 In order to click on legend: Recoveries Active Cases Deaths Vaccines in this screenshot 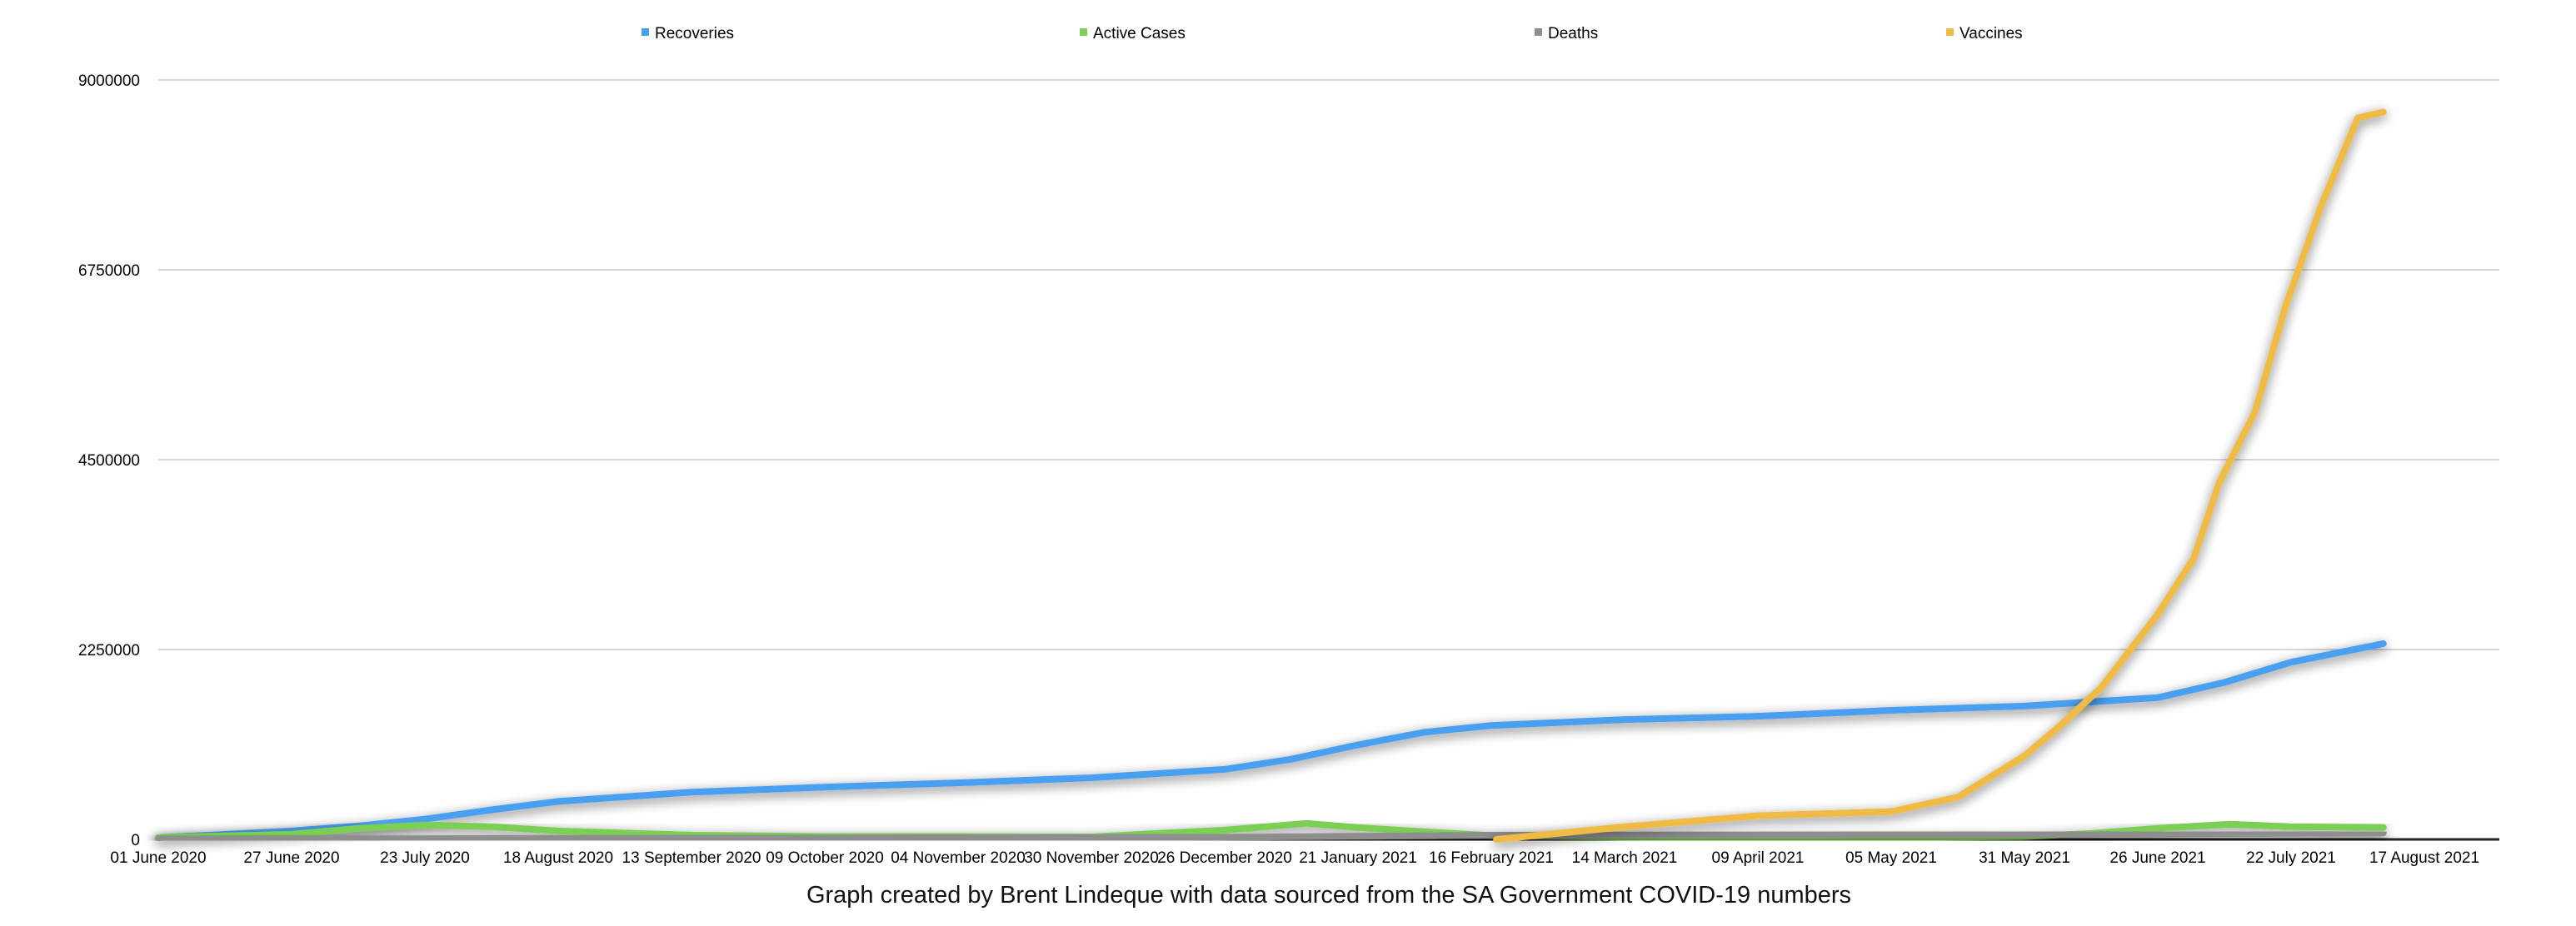, I will do `click(1332, 33)`.